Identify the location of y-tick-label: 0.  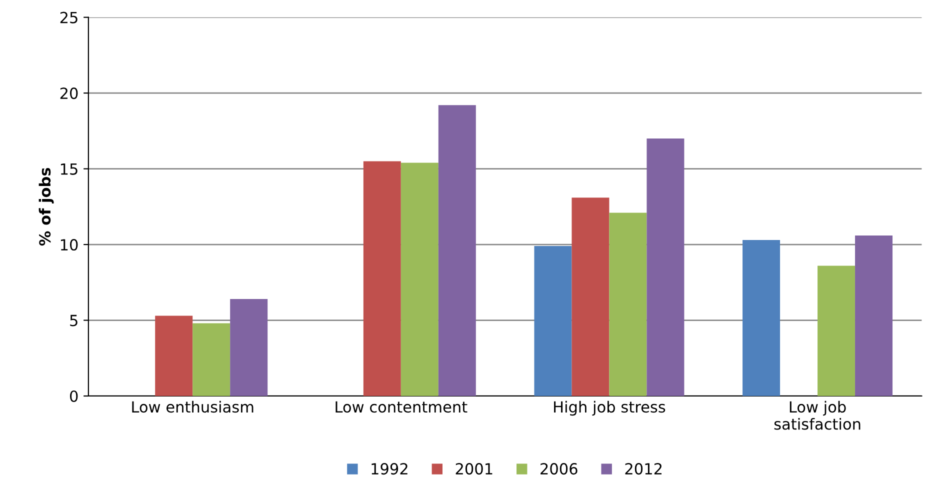
(74, 396).